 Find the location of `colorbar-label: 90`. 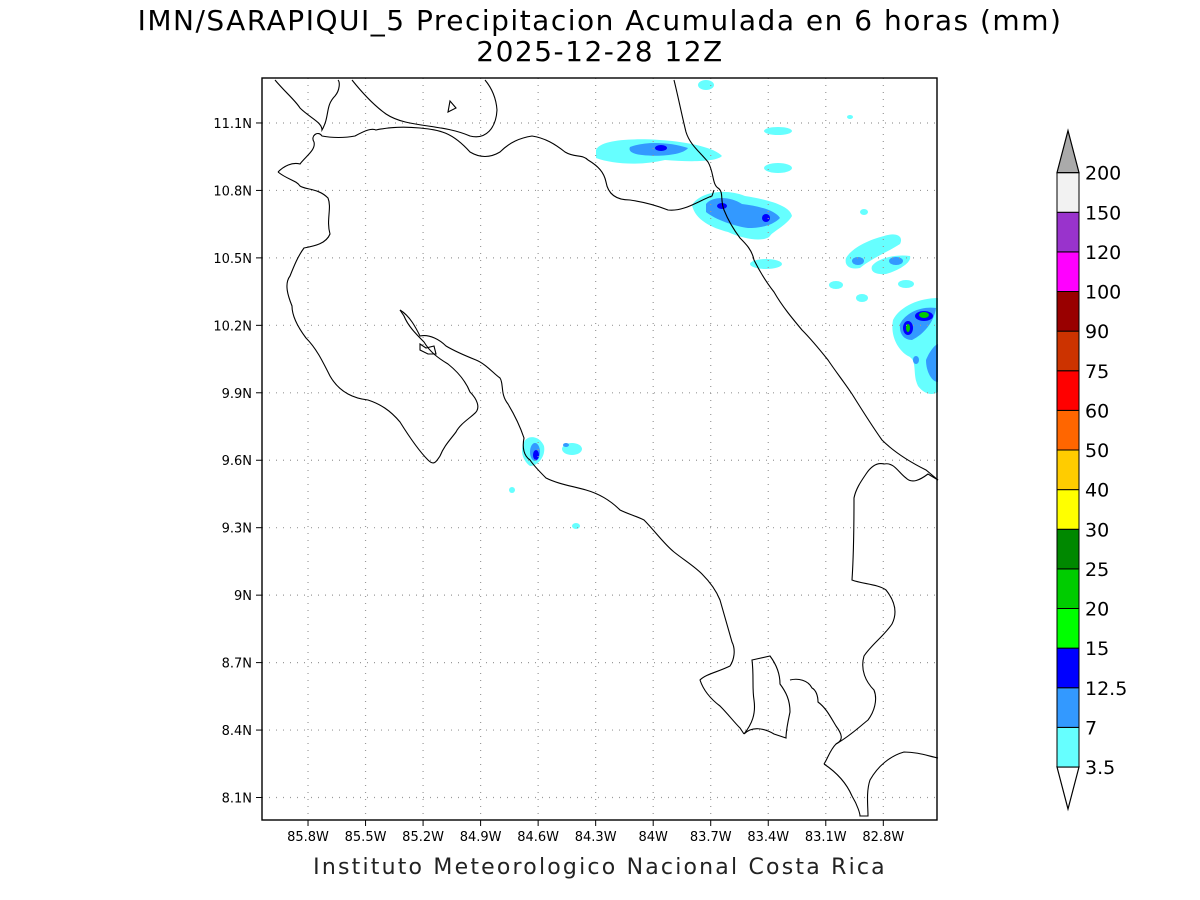

colorbar-label: 90 is located at coordinates (1097, 332).